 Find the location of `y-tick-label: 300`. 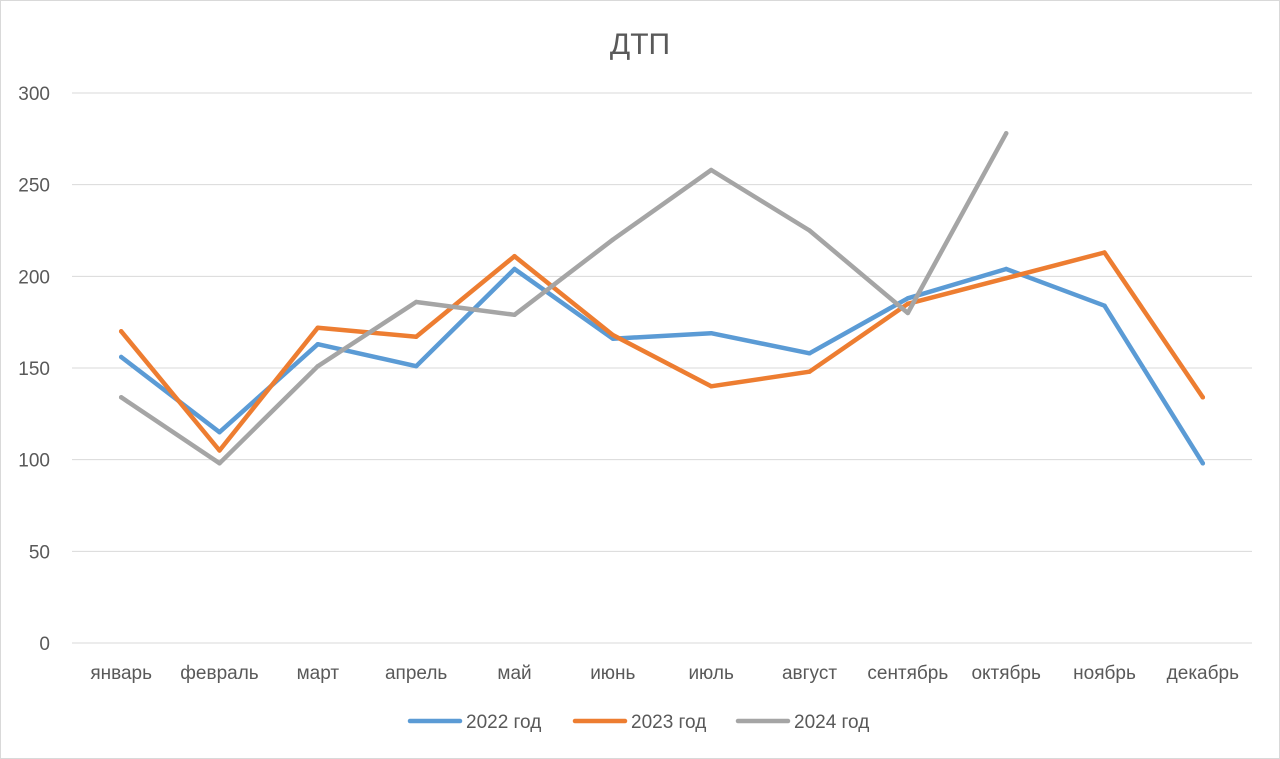

y-tick-label: 300 is located at coordinates (34, 94).